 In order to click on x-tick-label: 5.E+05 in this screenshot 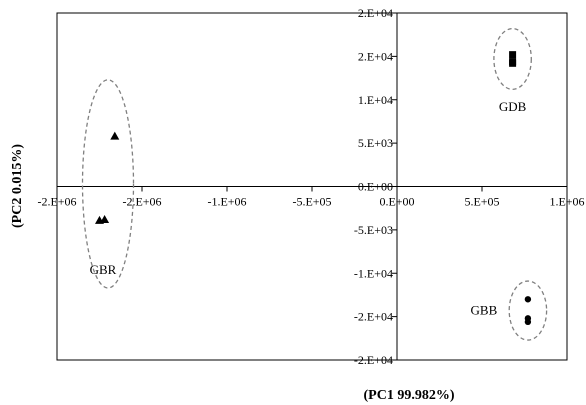, I will do `click(481, 202)`.